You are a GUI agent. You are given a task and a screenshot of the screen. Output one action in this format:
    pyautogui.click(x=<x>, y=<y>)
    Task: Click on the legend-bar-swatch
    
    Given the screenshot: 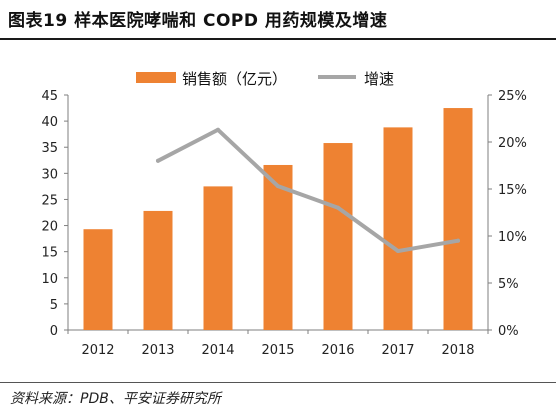 What is the action you would take?
    pyautogui.click(x=156, y=77)
    